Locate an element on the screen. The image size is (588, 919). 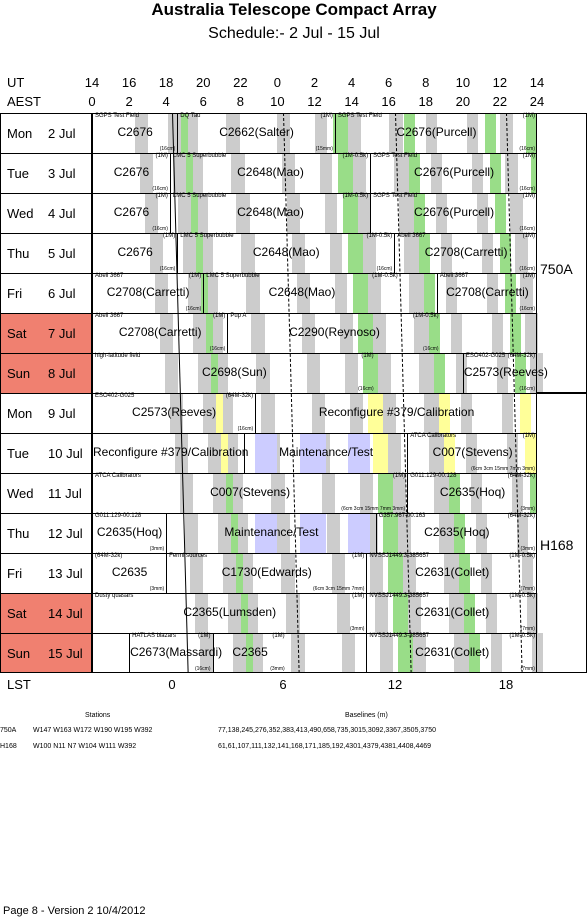
block-band-label: (7mm) is located at coordinates (527, 669).